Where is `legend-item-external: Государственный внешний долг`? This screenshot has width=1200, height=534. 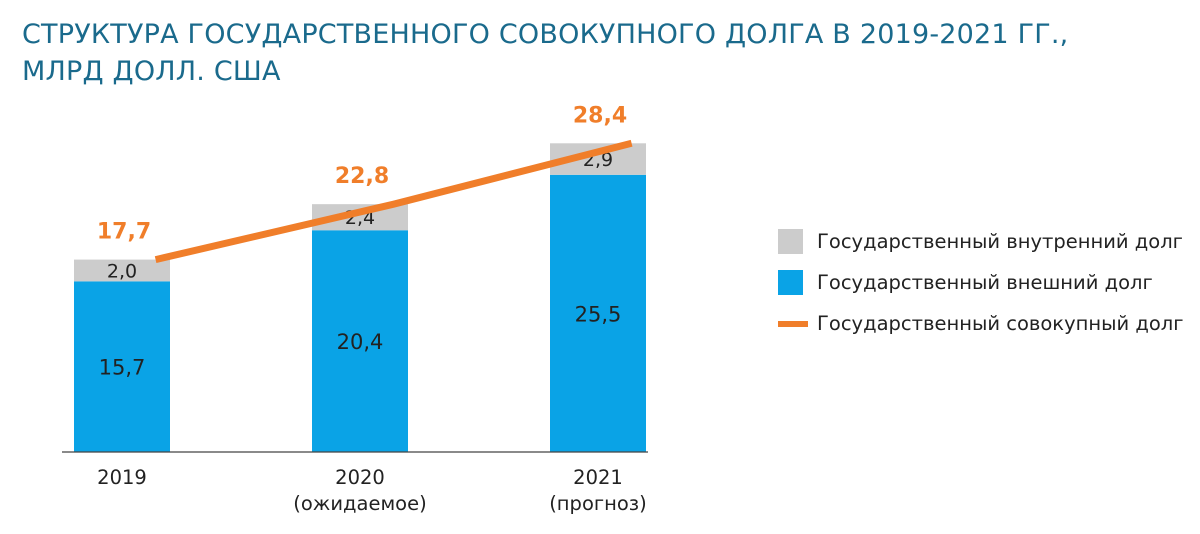 legend-item-external: Государственный внешний долг is located at coordinates (981, 282).